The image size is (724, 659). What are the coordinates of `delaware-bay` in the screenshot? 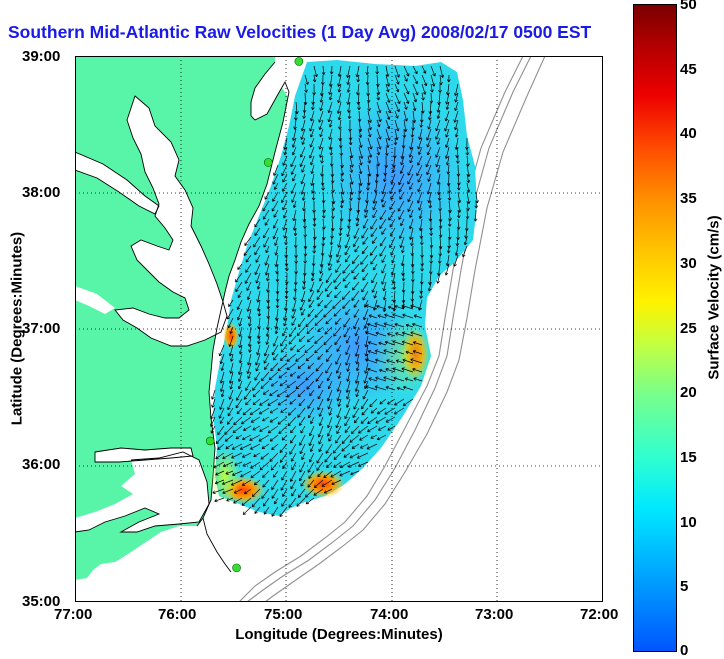 It's located at (295, 76).